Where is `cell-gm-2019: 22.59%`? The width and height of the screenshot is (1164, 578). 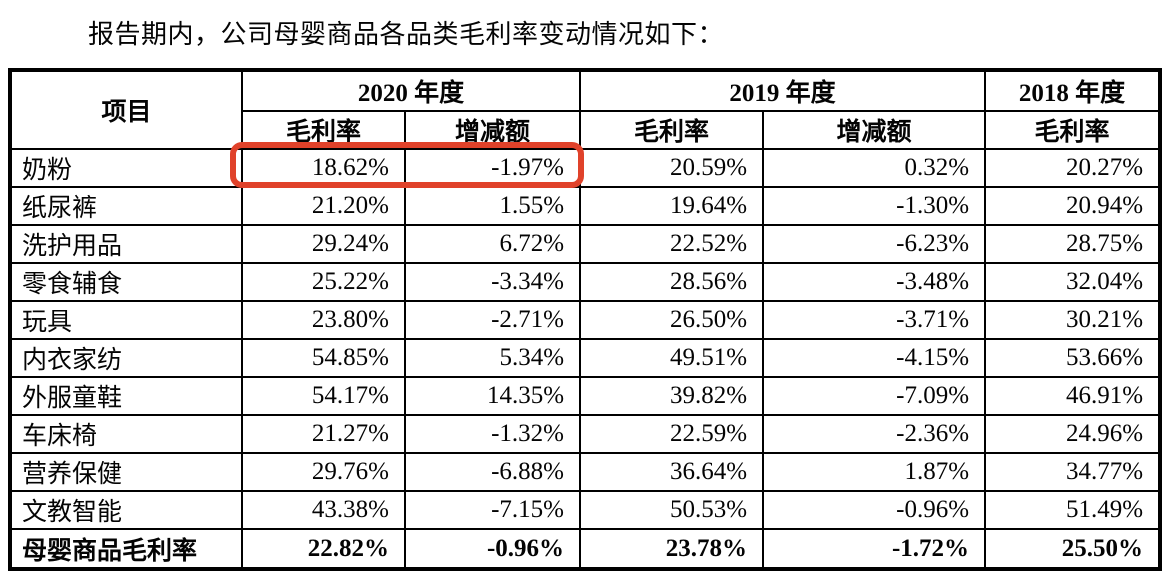
cell-gm-2019: 22.59% is located at coordinates (672, 434).